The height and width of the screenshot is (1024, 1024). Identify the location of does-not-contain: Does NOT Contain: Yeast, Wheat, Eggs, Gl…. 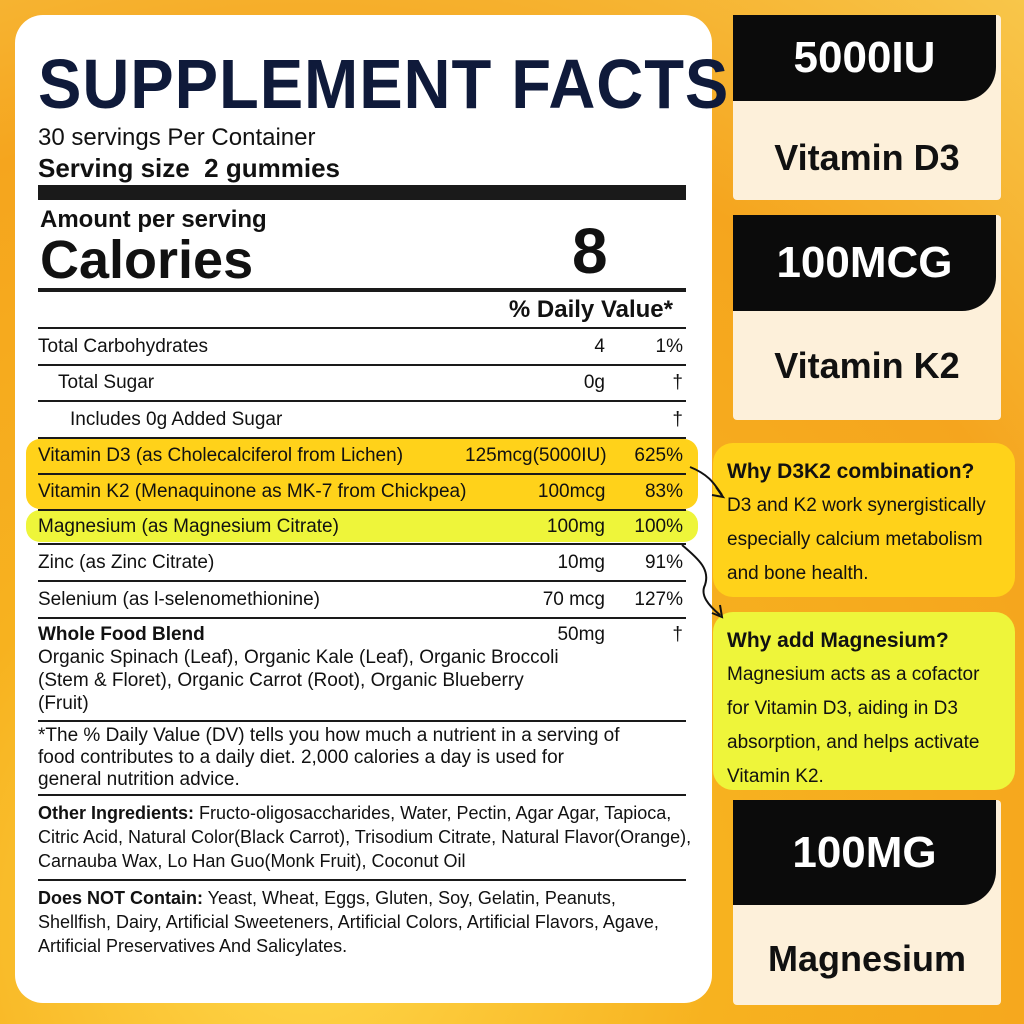
(348, 922).